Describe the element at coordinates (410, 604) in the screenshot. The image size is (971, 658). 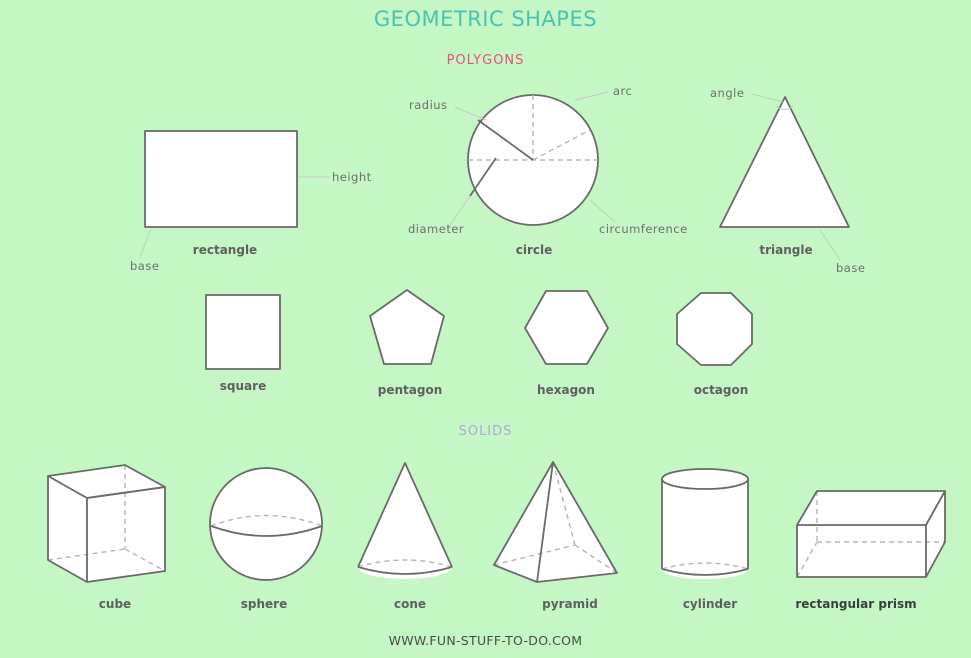
I see `cone-label: cone` at that location.